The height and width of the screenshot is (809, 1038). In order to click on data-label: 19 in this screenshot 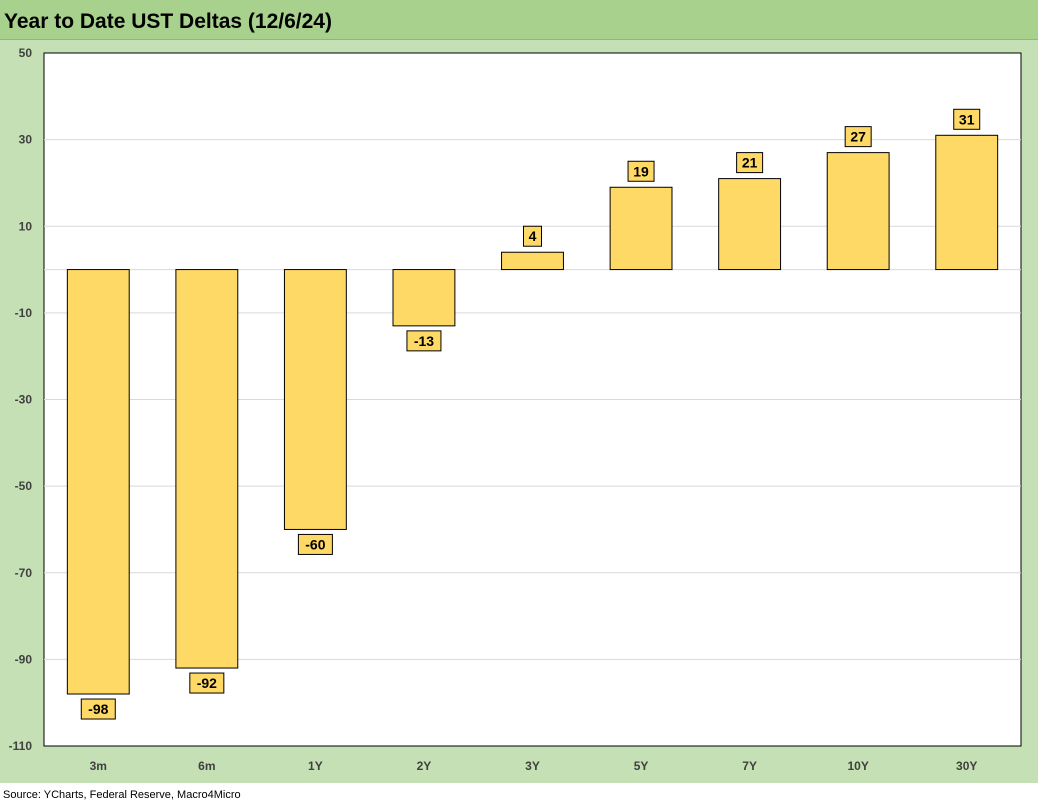, I will do `click(641, 171)`.